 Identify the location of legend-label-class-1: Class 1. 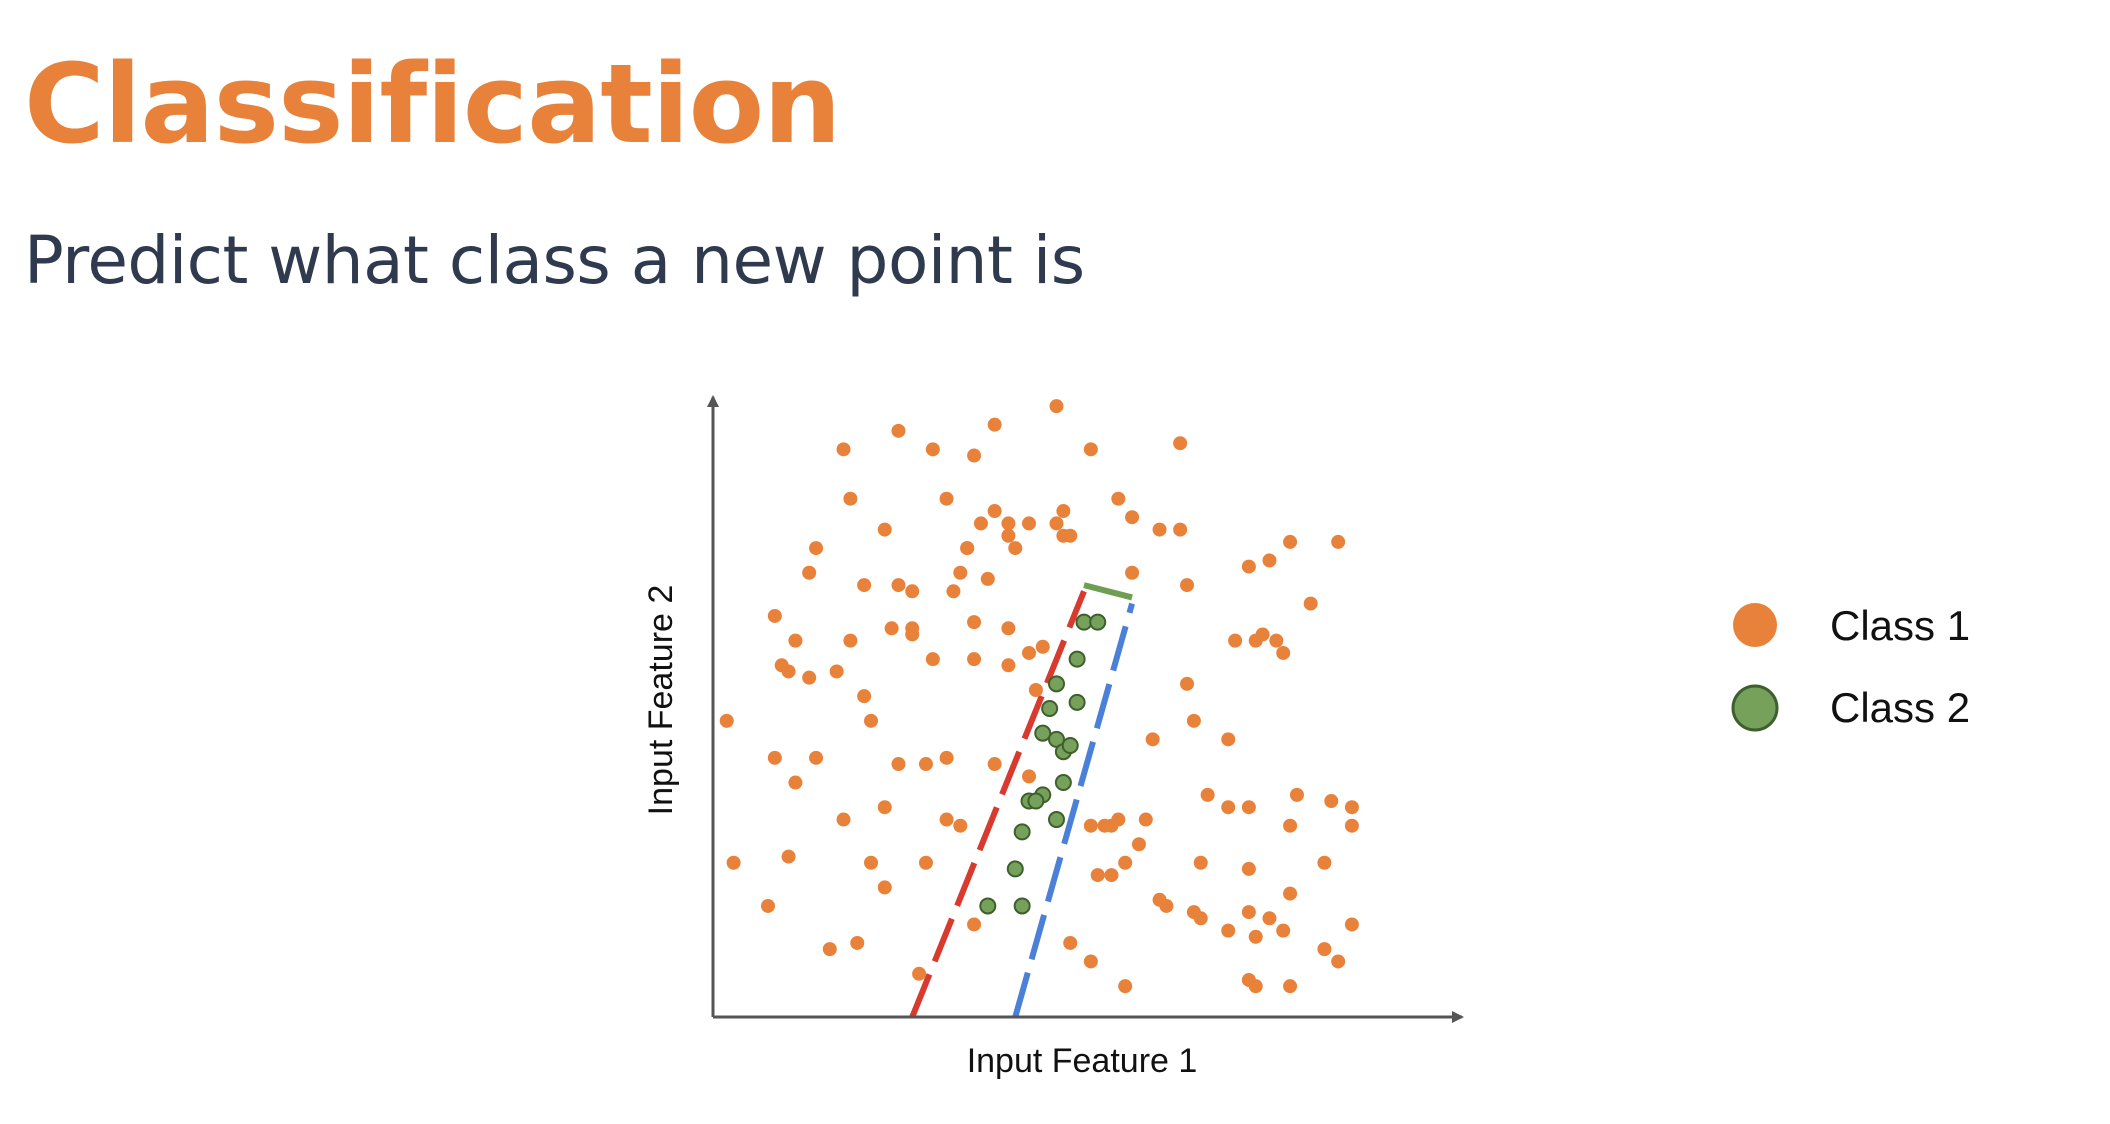
(1900, 625).